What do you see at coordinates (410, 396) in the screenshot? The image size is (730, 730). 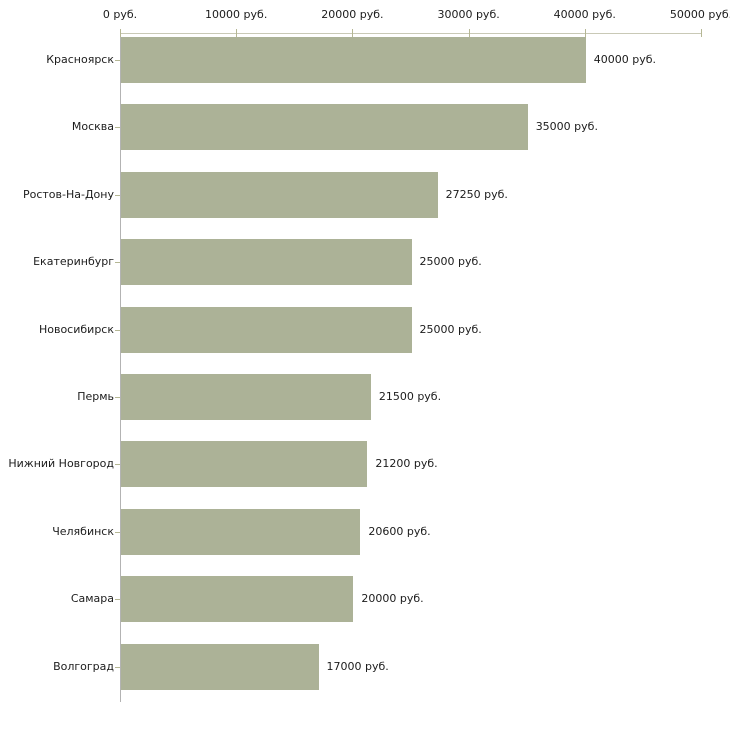 I see `bar-value-label: 21500 руб.` at bounding box center [410, 396].